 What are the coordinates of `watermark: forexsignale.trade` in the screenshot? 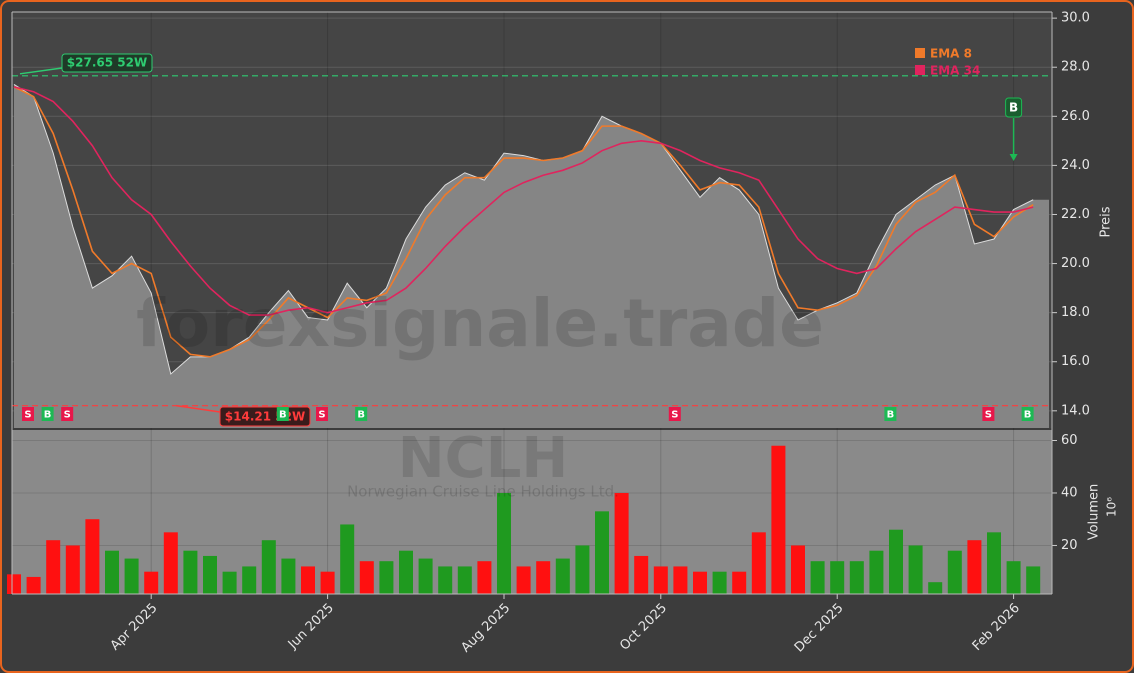 It's located at (480, 323).